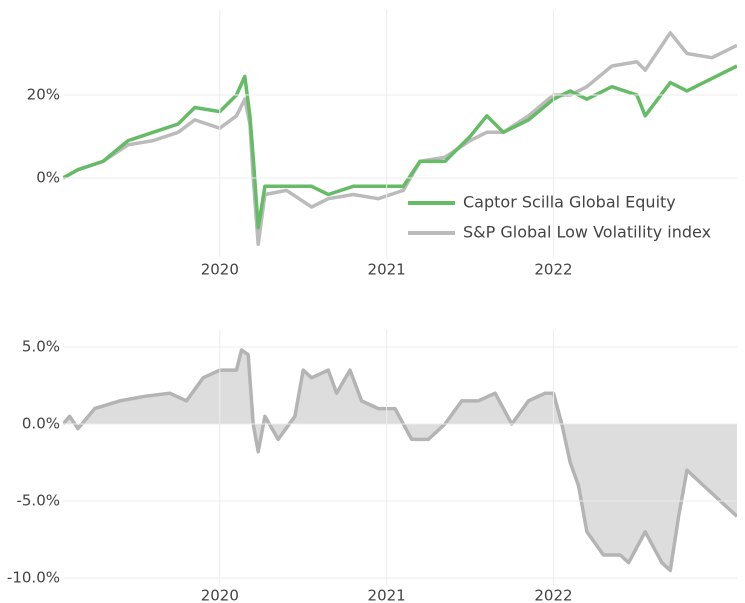 The height and width of the screenshot is (603, 745). Describe the element at coordinates (41, 346) in the screenshot. I see `y-tick-label: 5.0%` at that location.